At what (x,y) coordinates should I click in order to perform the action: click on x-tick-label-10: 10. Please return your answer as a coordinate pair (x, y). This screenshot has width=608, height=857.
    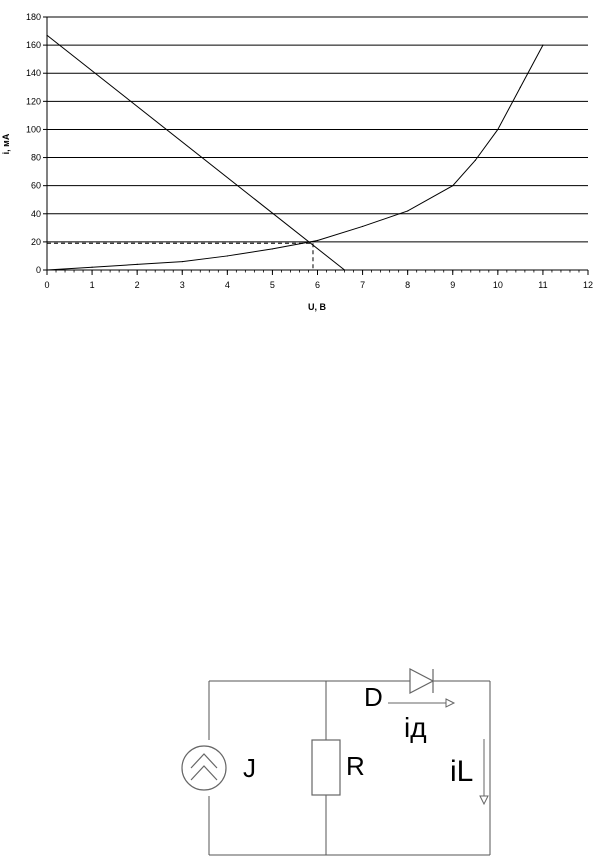
    Looking at the image, I should click on (498, 285).